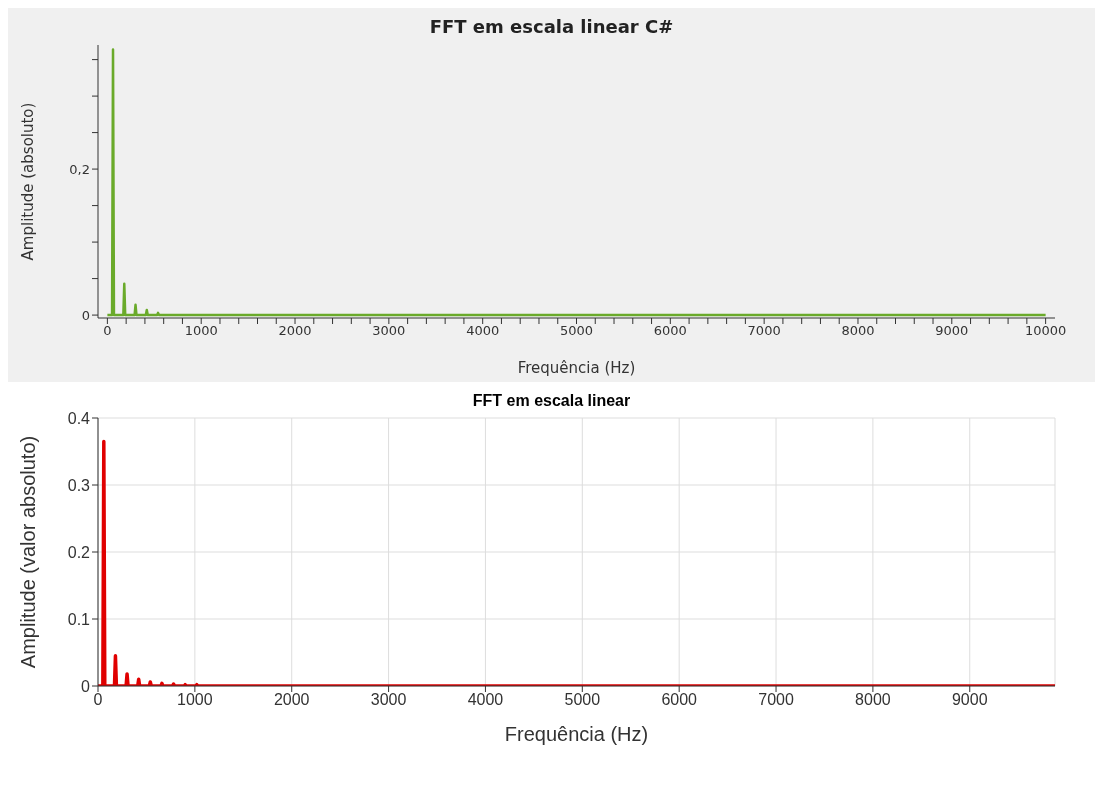 This screenshot has height=791, width=1103. I want to click on y-tick-label: 0.4, so click(79, 418).